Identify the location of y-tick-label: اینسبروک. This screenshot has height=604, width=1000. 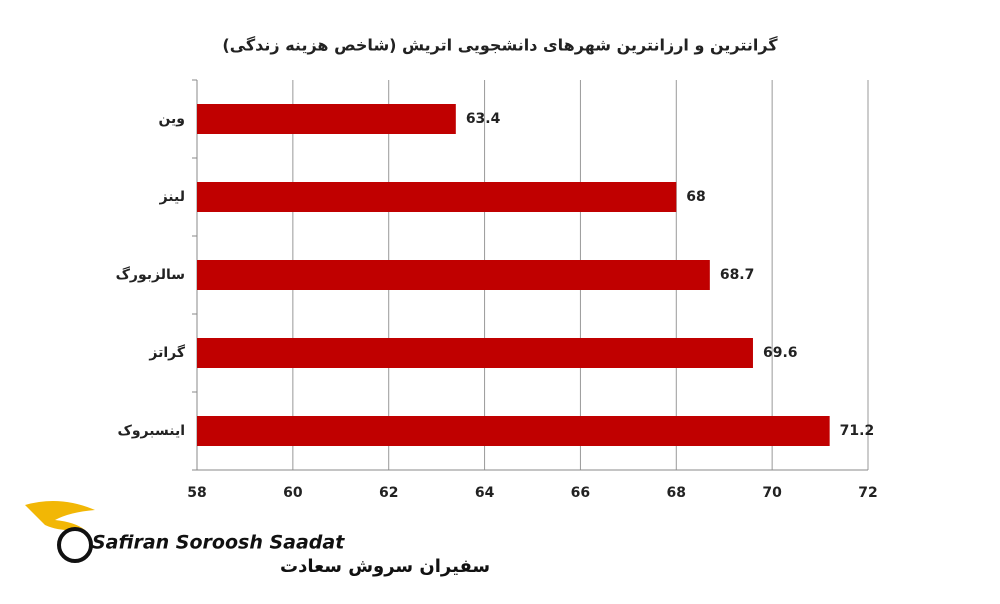
(151, 431).